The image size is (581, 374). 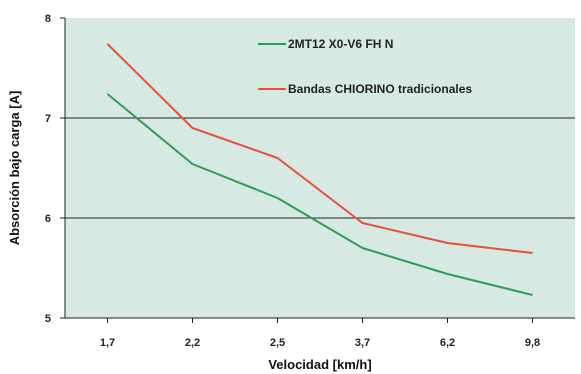 I want to click on legend-label-0: 2MT12 X0-V6 FH N, so click(x=340, y=44).